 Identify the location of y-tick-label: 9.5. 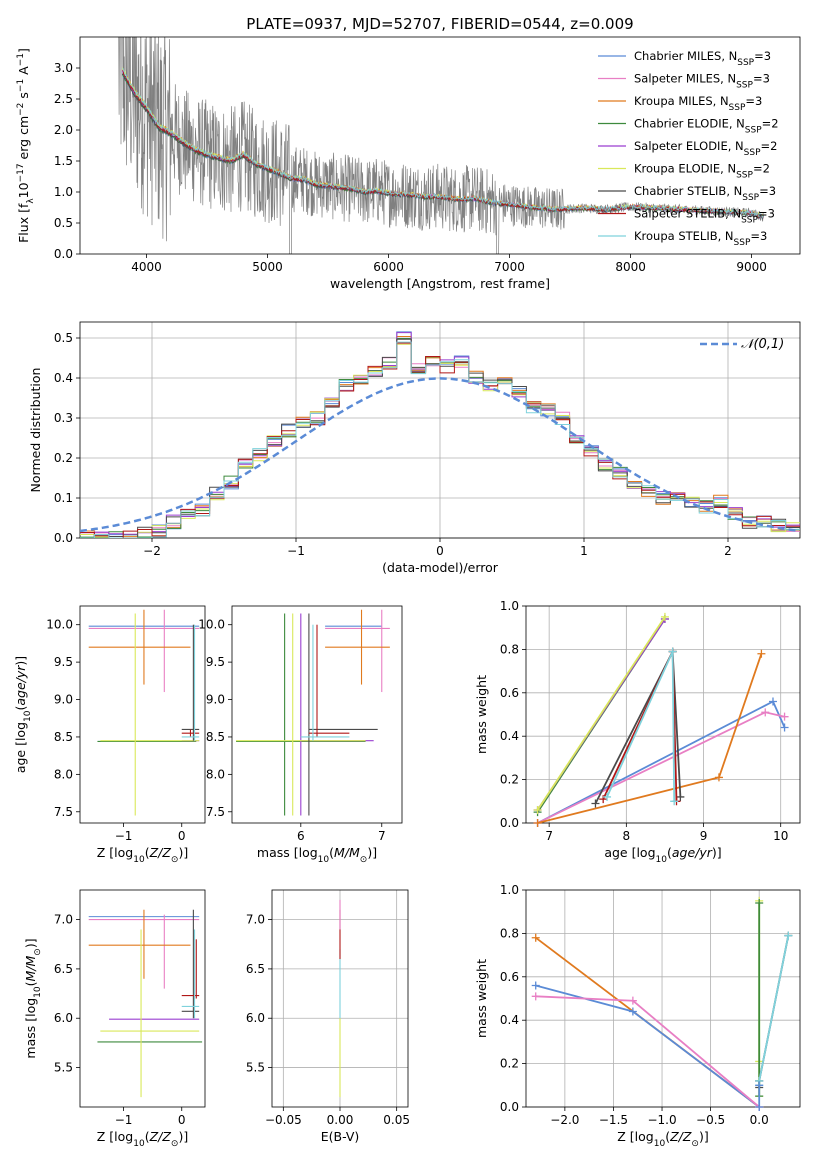
(215, 662).